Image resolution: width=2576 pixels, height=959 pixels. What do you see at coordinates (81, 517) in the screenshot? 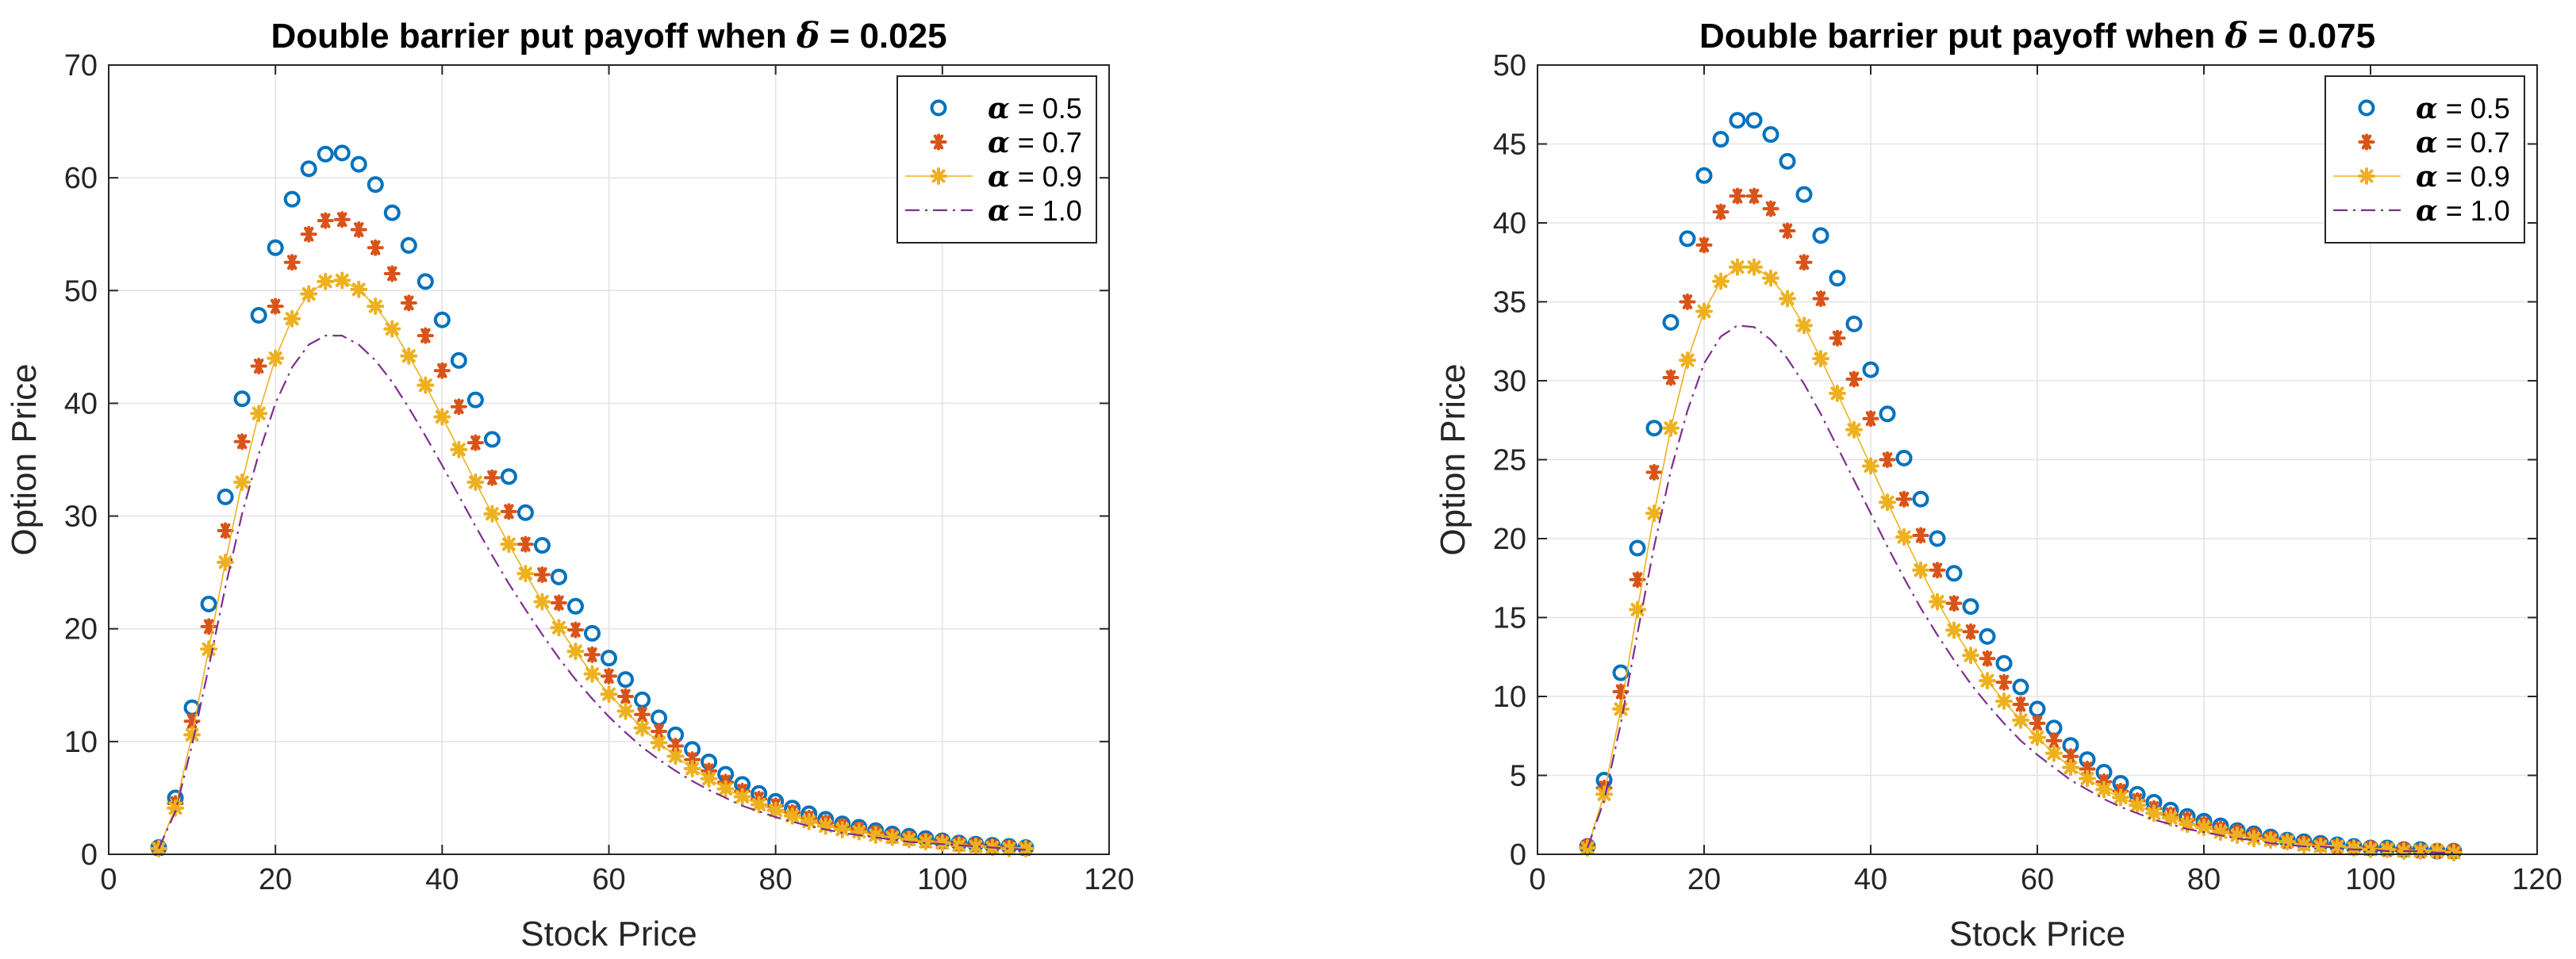
I see `y-tick-label: 30` at bounding box center [81, 517].